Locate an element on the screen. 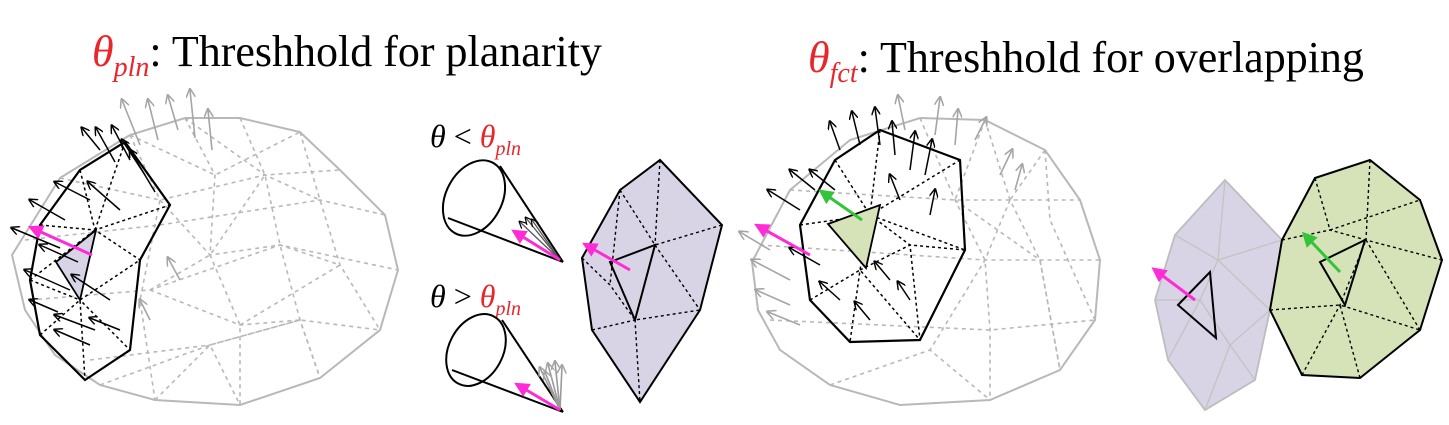 This screenshot has height=425, width=1449. planar-patch-fill is located at coordinates (652, 281).